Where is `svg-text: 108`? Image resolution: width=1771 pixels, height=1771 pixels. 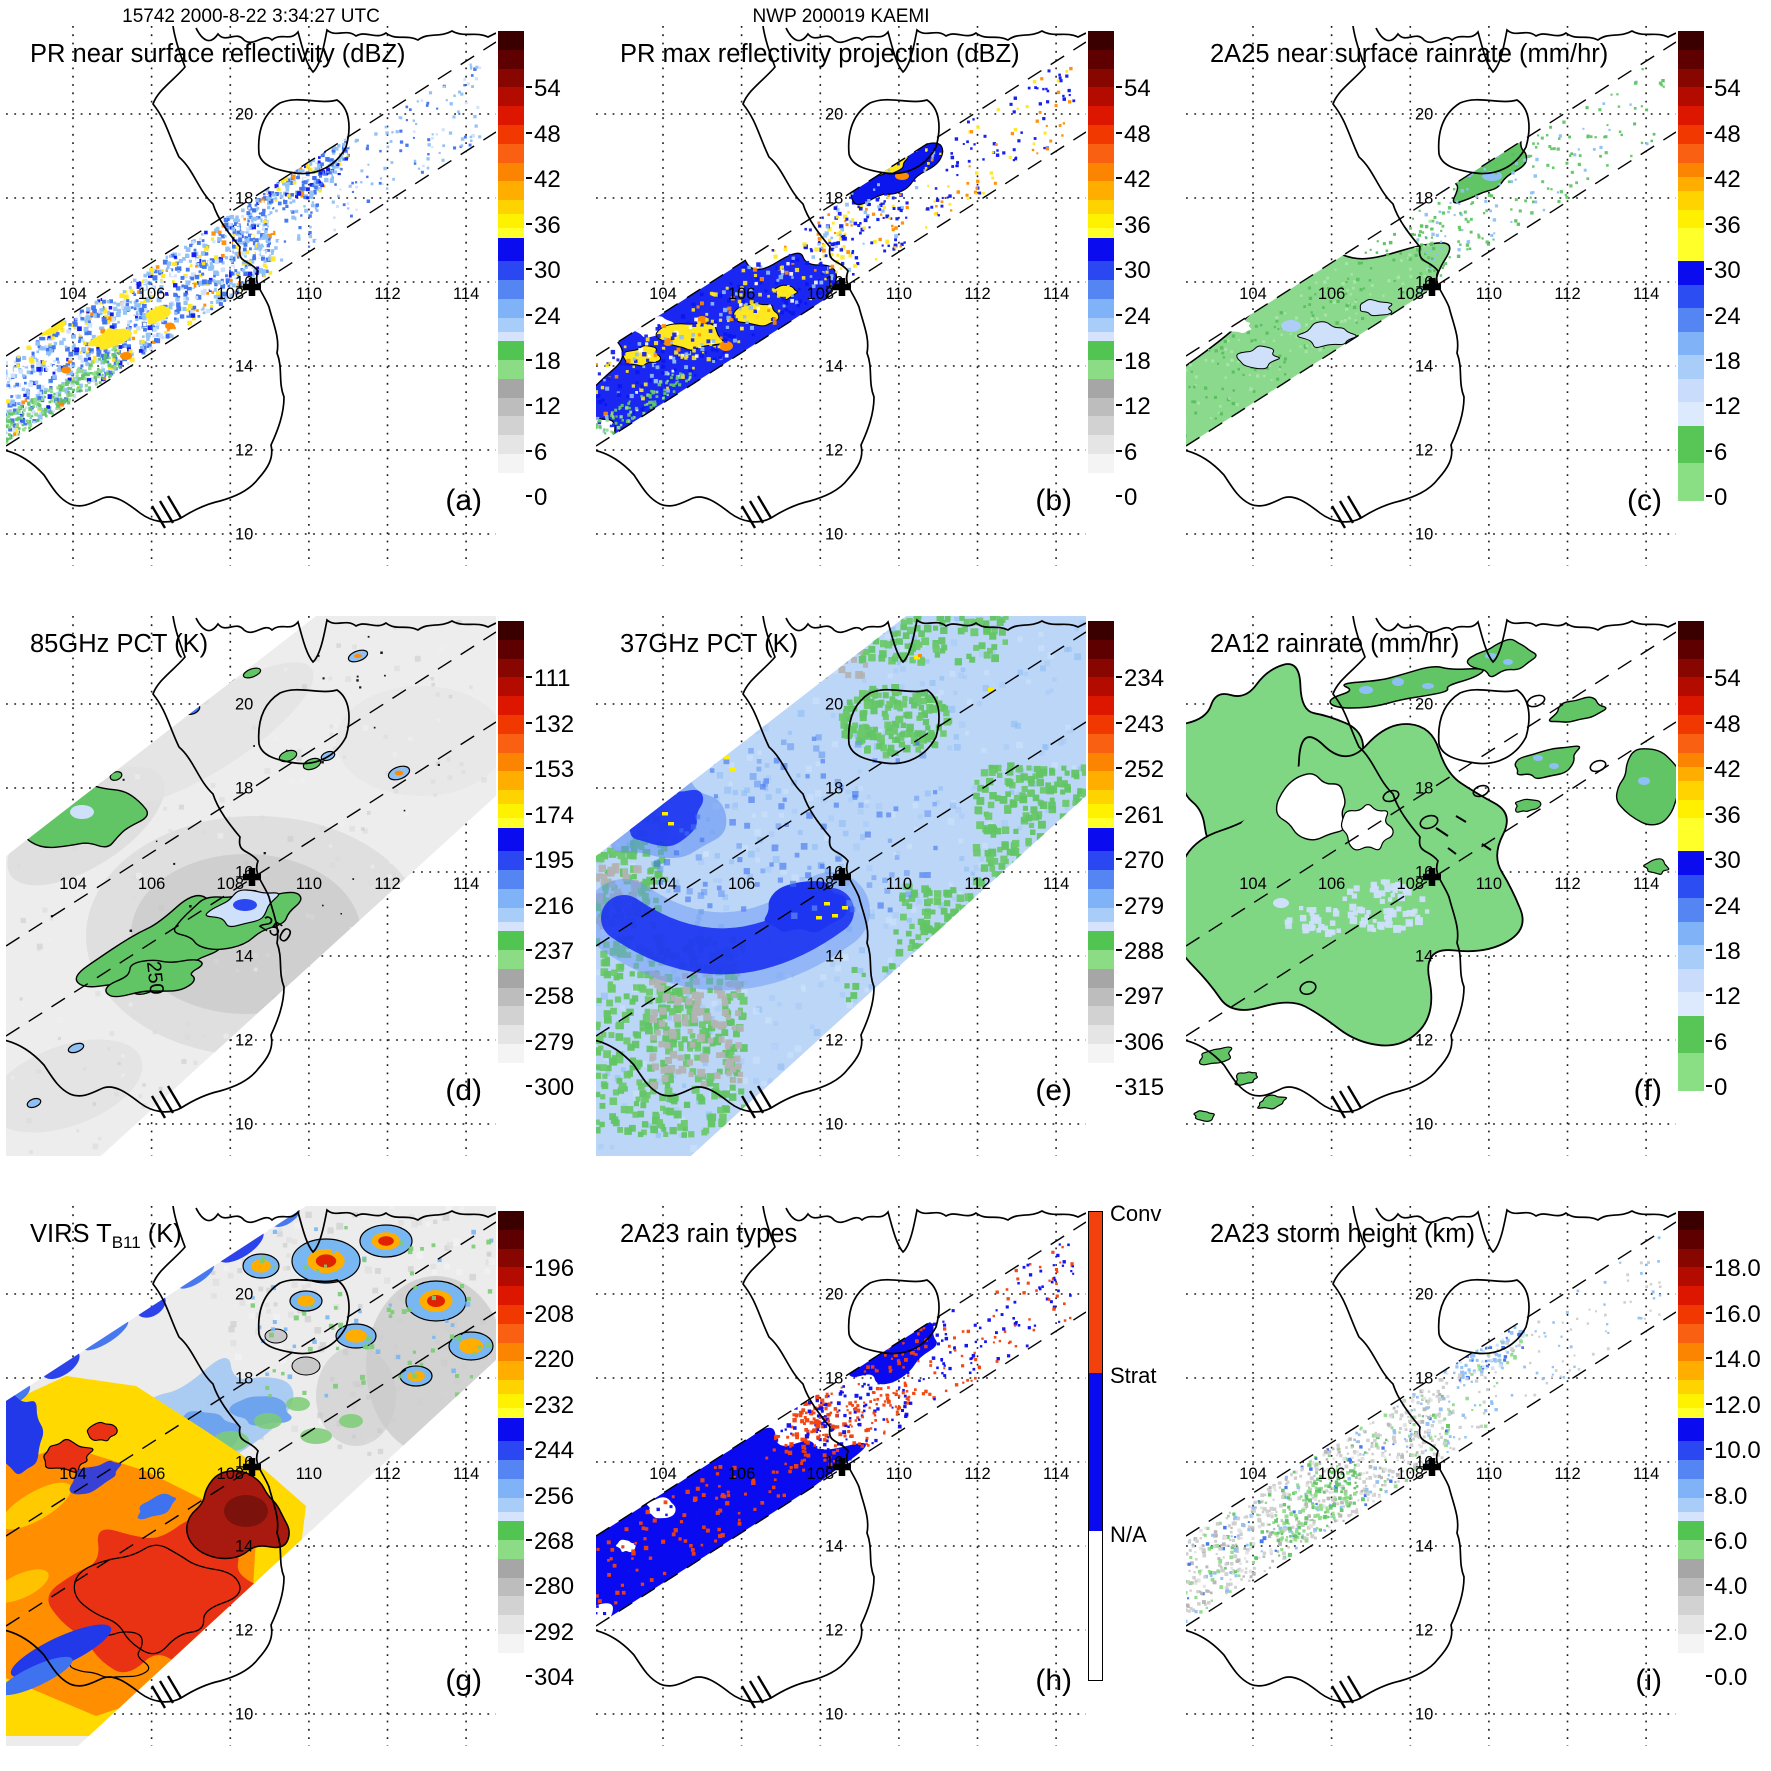
svg-text: 108 is located at coordinates (821, 294).